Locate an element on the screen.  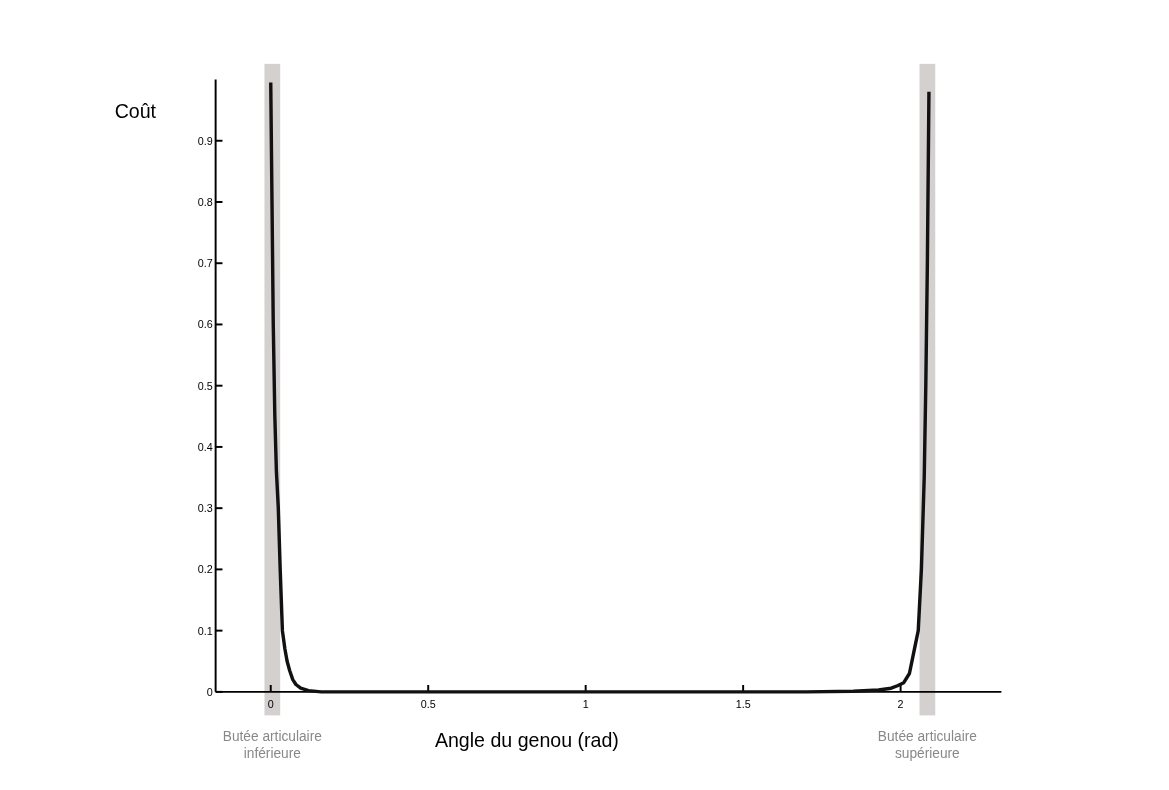
y-axis-title: Coût is located at coordinates (135, 110).